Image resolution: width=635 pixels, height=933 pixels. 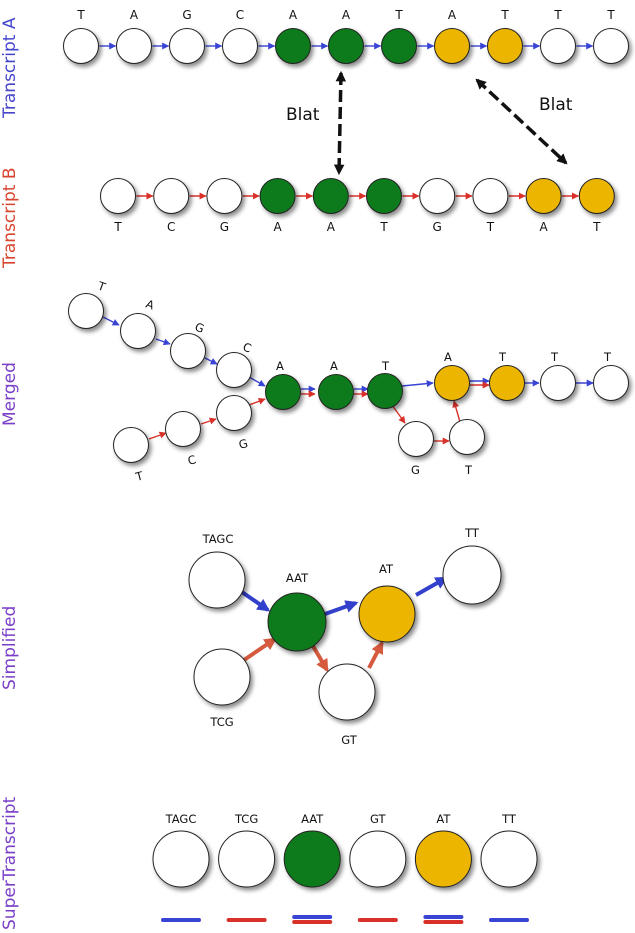 What do you see at coordinates (429, 123) in the screenshot?
I see `blat-alignments: Blat Blat` at bounding box center [429, 123].